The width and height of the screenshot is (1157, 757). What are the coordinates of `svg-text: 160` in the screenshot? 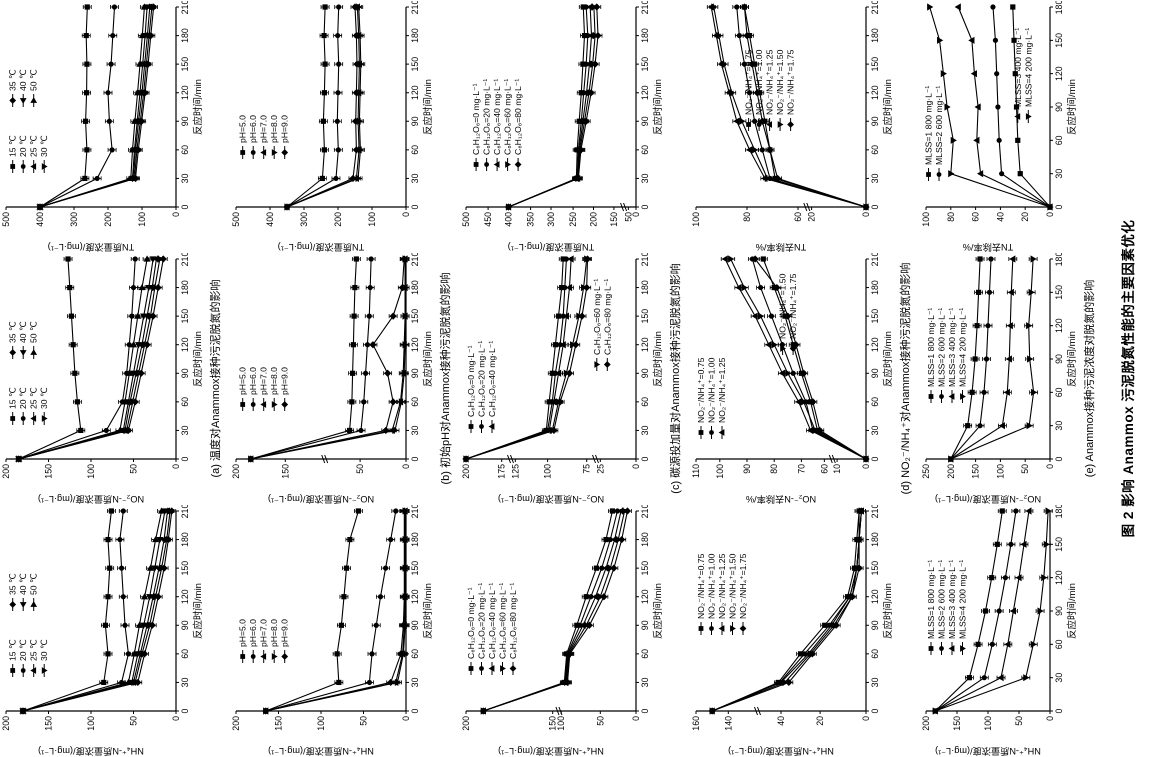 It's located at (696, 723).